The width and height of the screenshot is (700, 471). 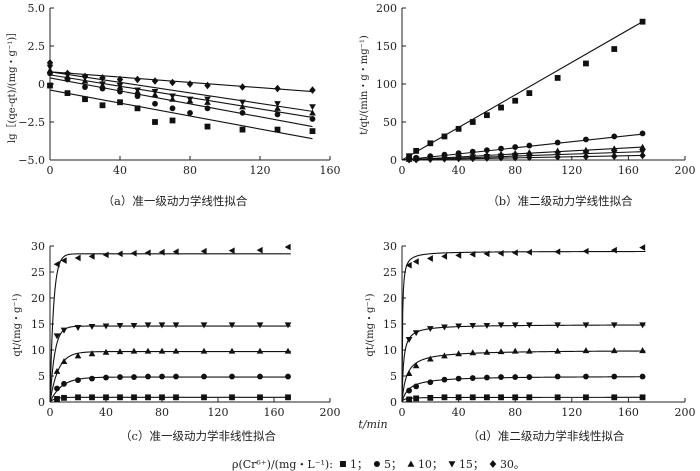 What do you see at coordinates (38, 298) in the screenshot?
I see `y-tick-label: 20` at bounding box center [38, 298].